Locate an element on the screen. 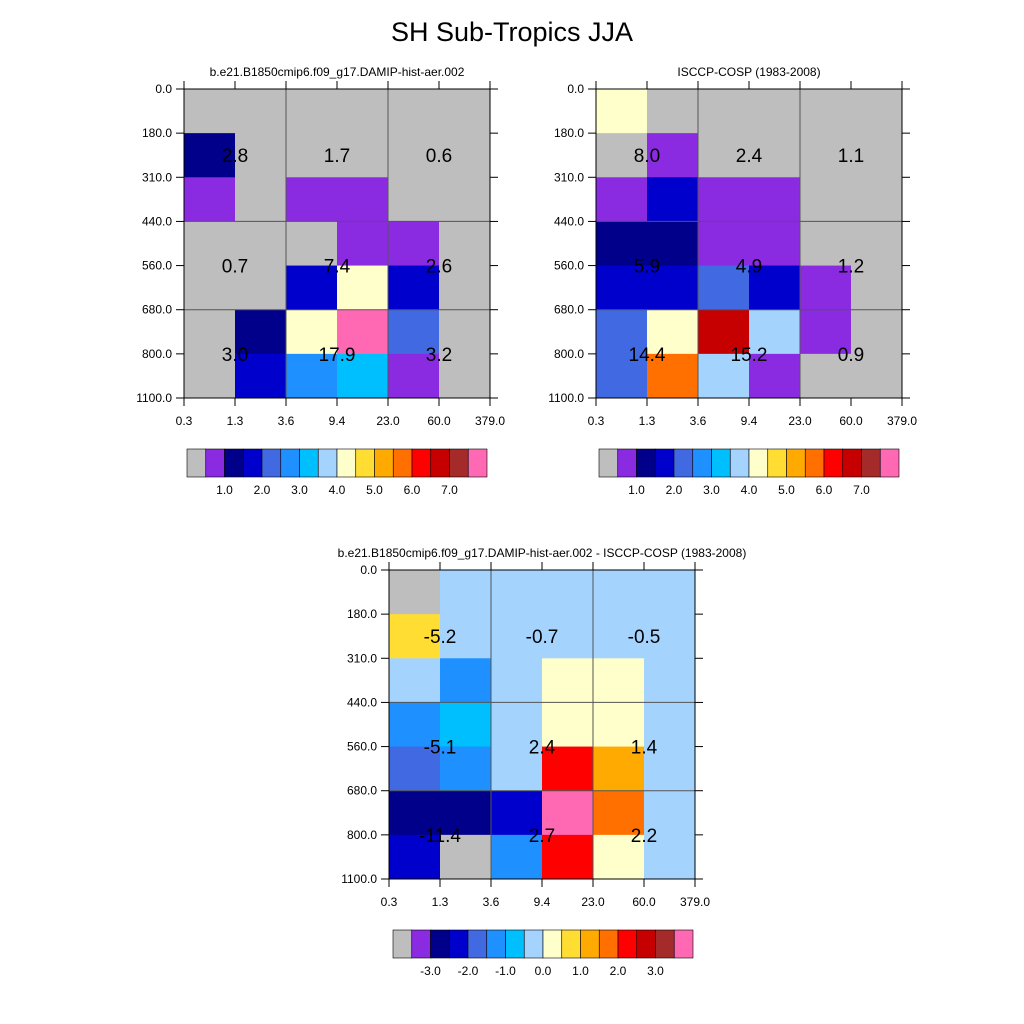 This screenshot has height=1024, width=1024. x-tick-label: 9.4 is located at coordinates (337, 421).